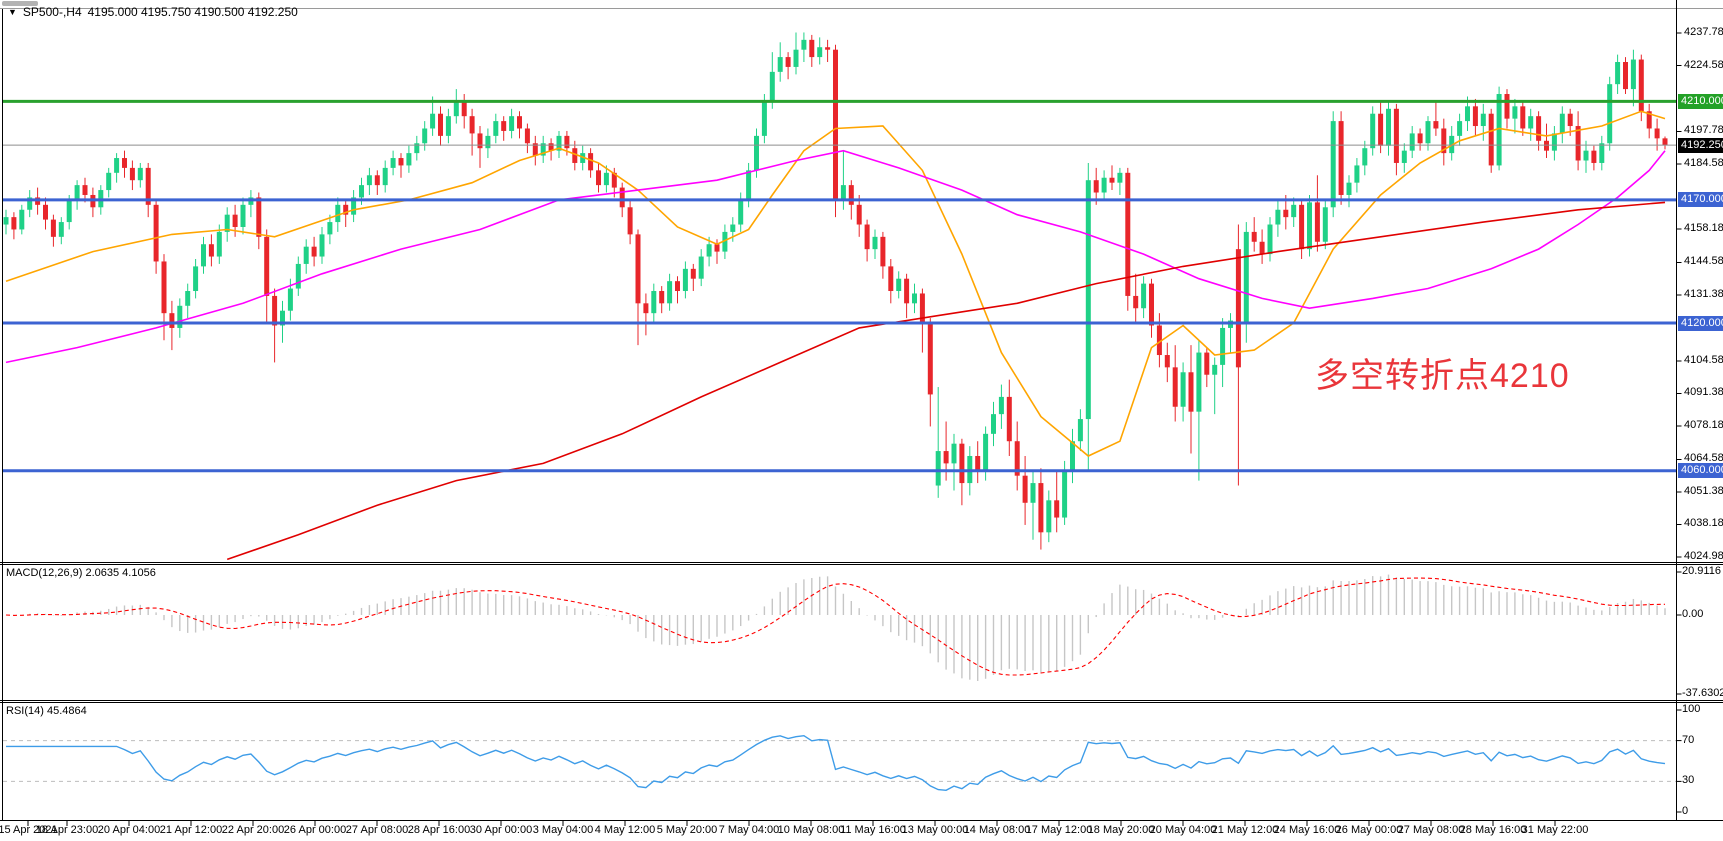 The height and width of the screenshot is (841, 1723). I want to click on price-badge-4060.000: 4060.000, so click(1700, 471).